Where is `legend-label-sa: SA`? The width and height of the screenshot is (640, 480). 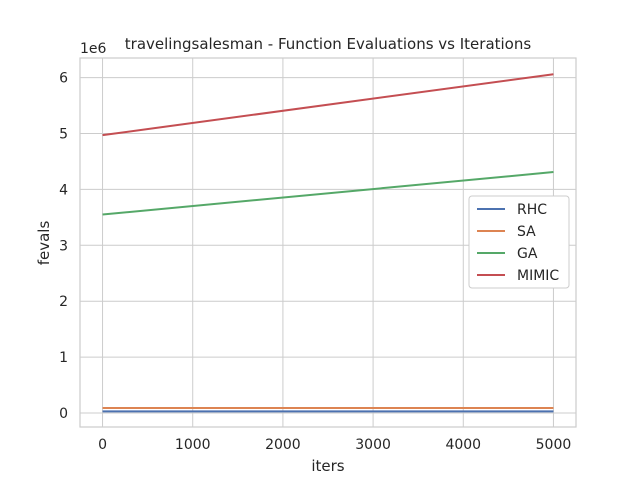 legend-label-sa: SA is located at coordinates (526, 232).